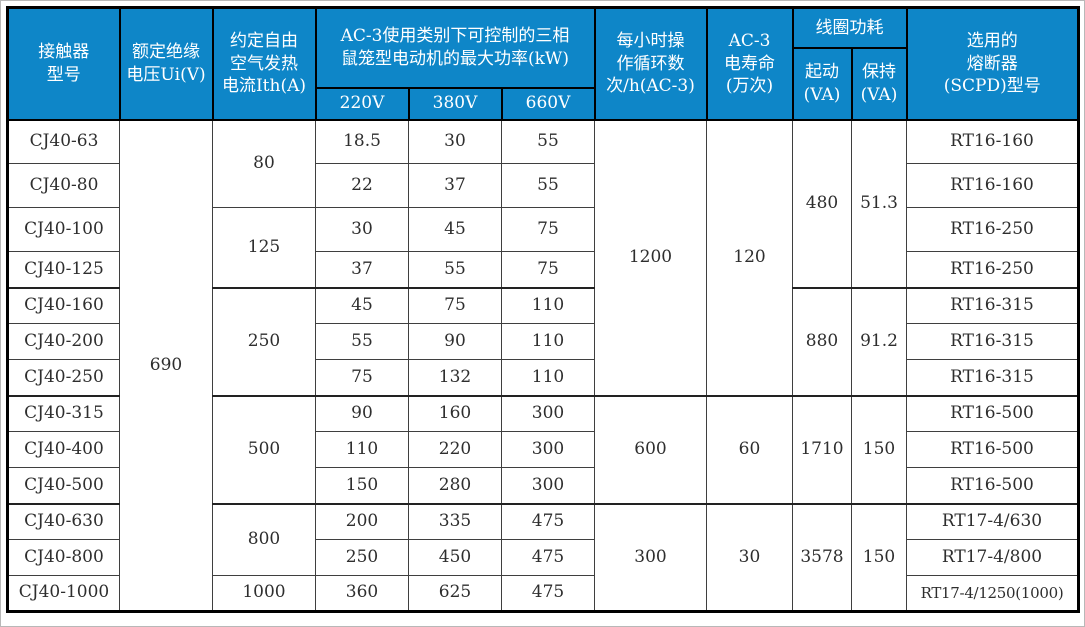  I want to click on cell-ith: 800, so click(264, 539).